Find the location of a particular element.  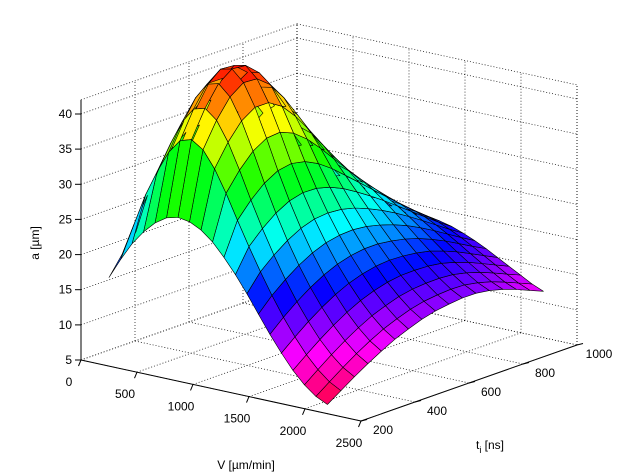

z-tick-label: 10 is located at coordinates (66, 325).